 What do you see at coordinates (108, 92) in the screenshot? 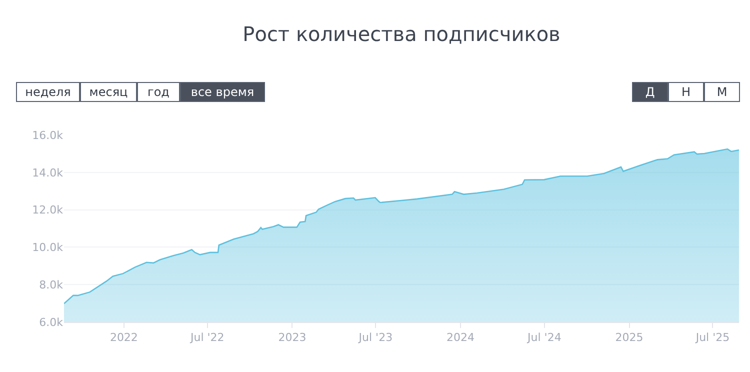
I see `text: месяц` at bounding box center [108, 92].